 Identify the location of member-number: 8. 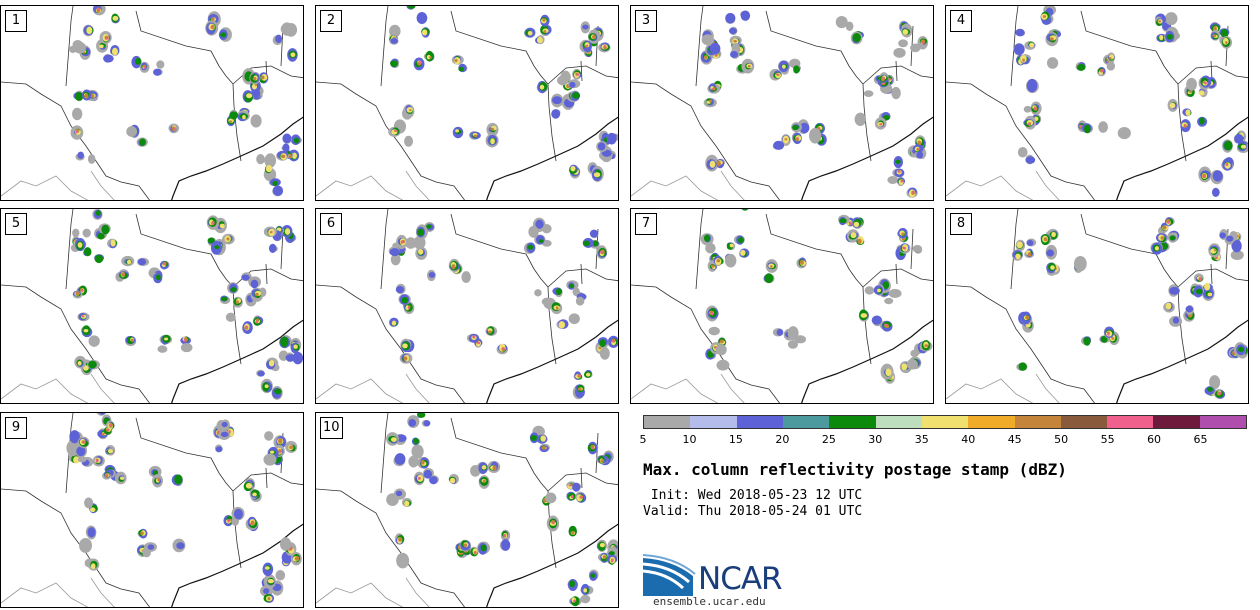
(961, 224).